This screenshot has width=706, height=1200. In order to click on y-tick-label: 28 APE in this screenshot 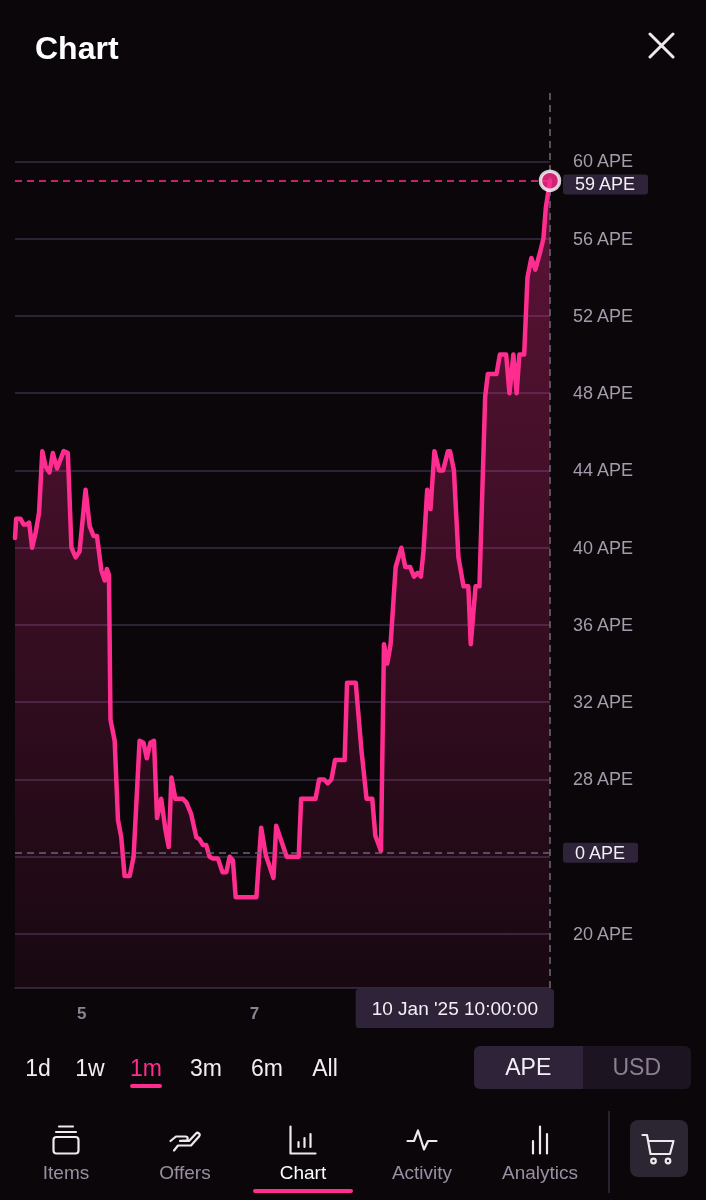, I will do `click(603, 779)`.